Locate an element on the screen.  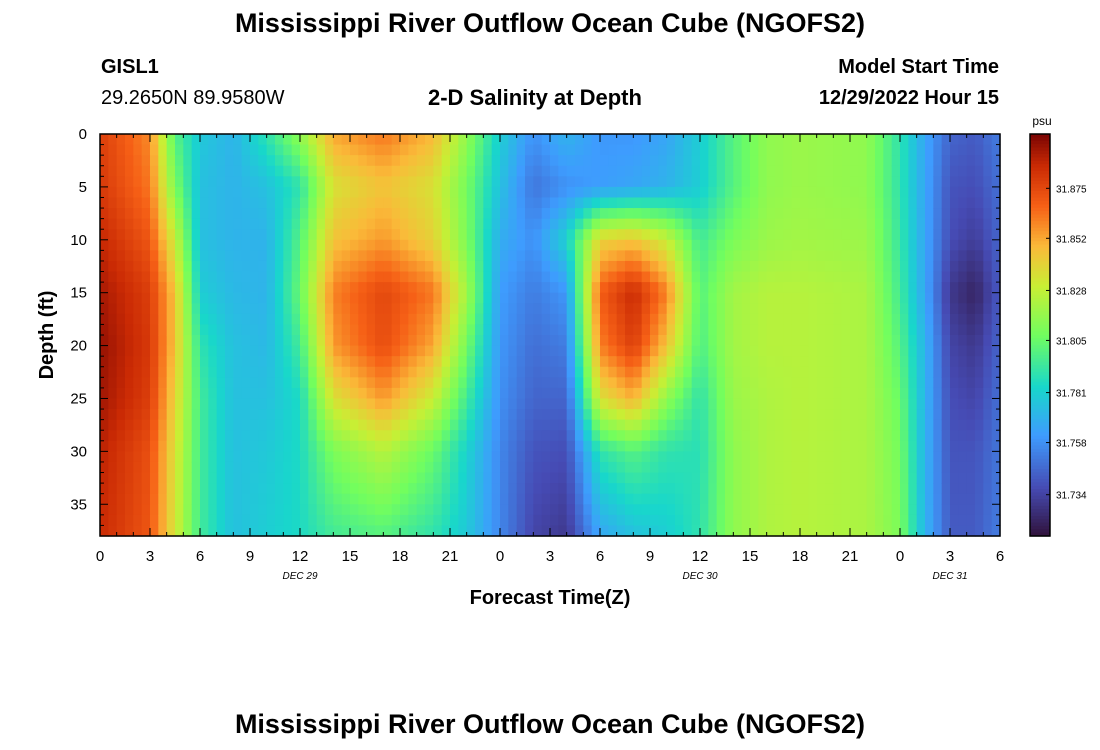
x-tick-label: 12 is located at coordinates (300, 556).